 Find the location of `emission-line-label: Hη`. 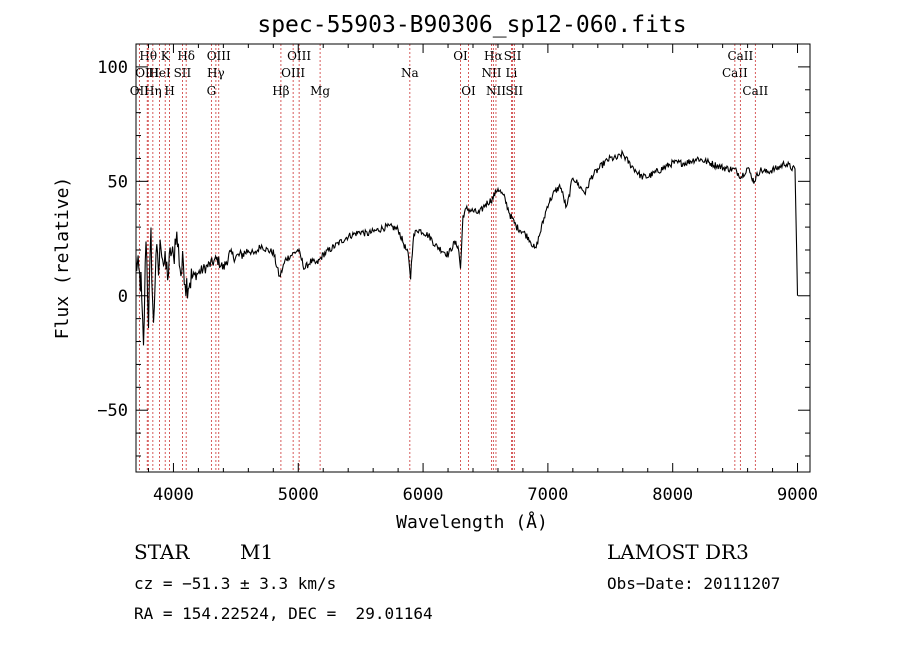

emission-line-label: Hη is located at coordinates (153, 91).